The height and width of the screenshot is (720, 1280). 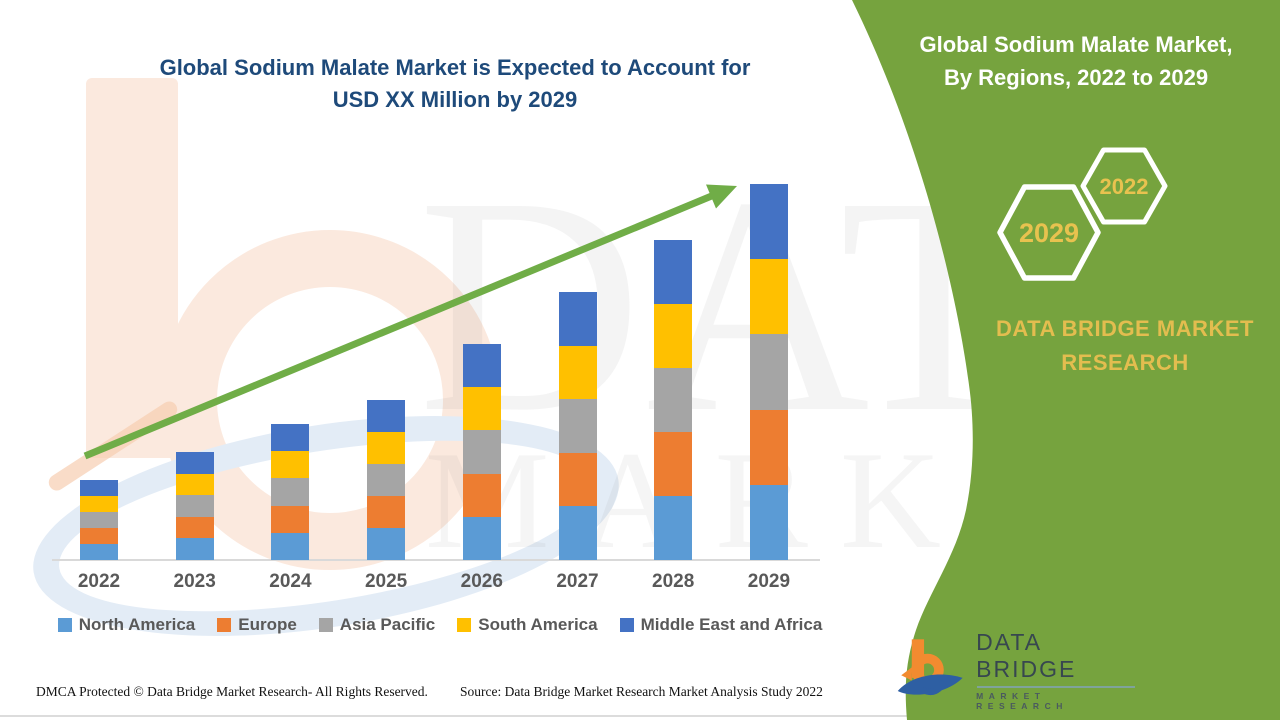 I want to click on bottom-divider-line, so click(x=456, y=716).